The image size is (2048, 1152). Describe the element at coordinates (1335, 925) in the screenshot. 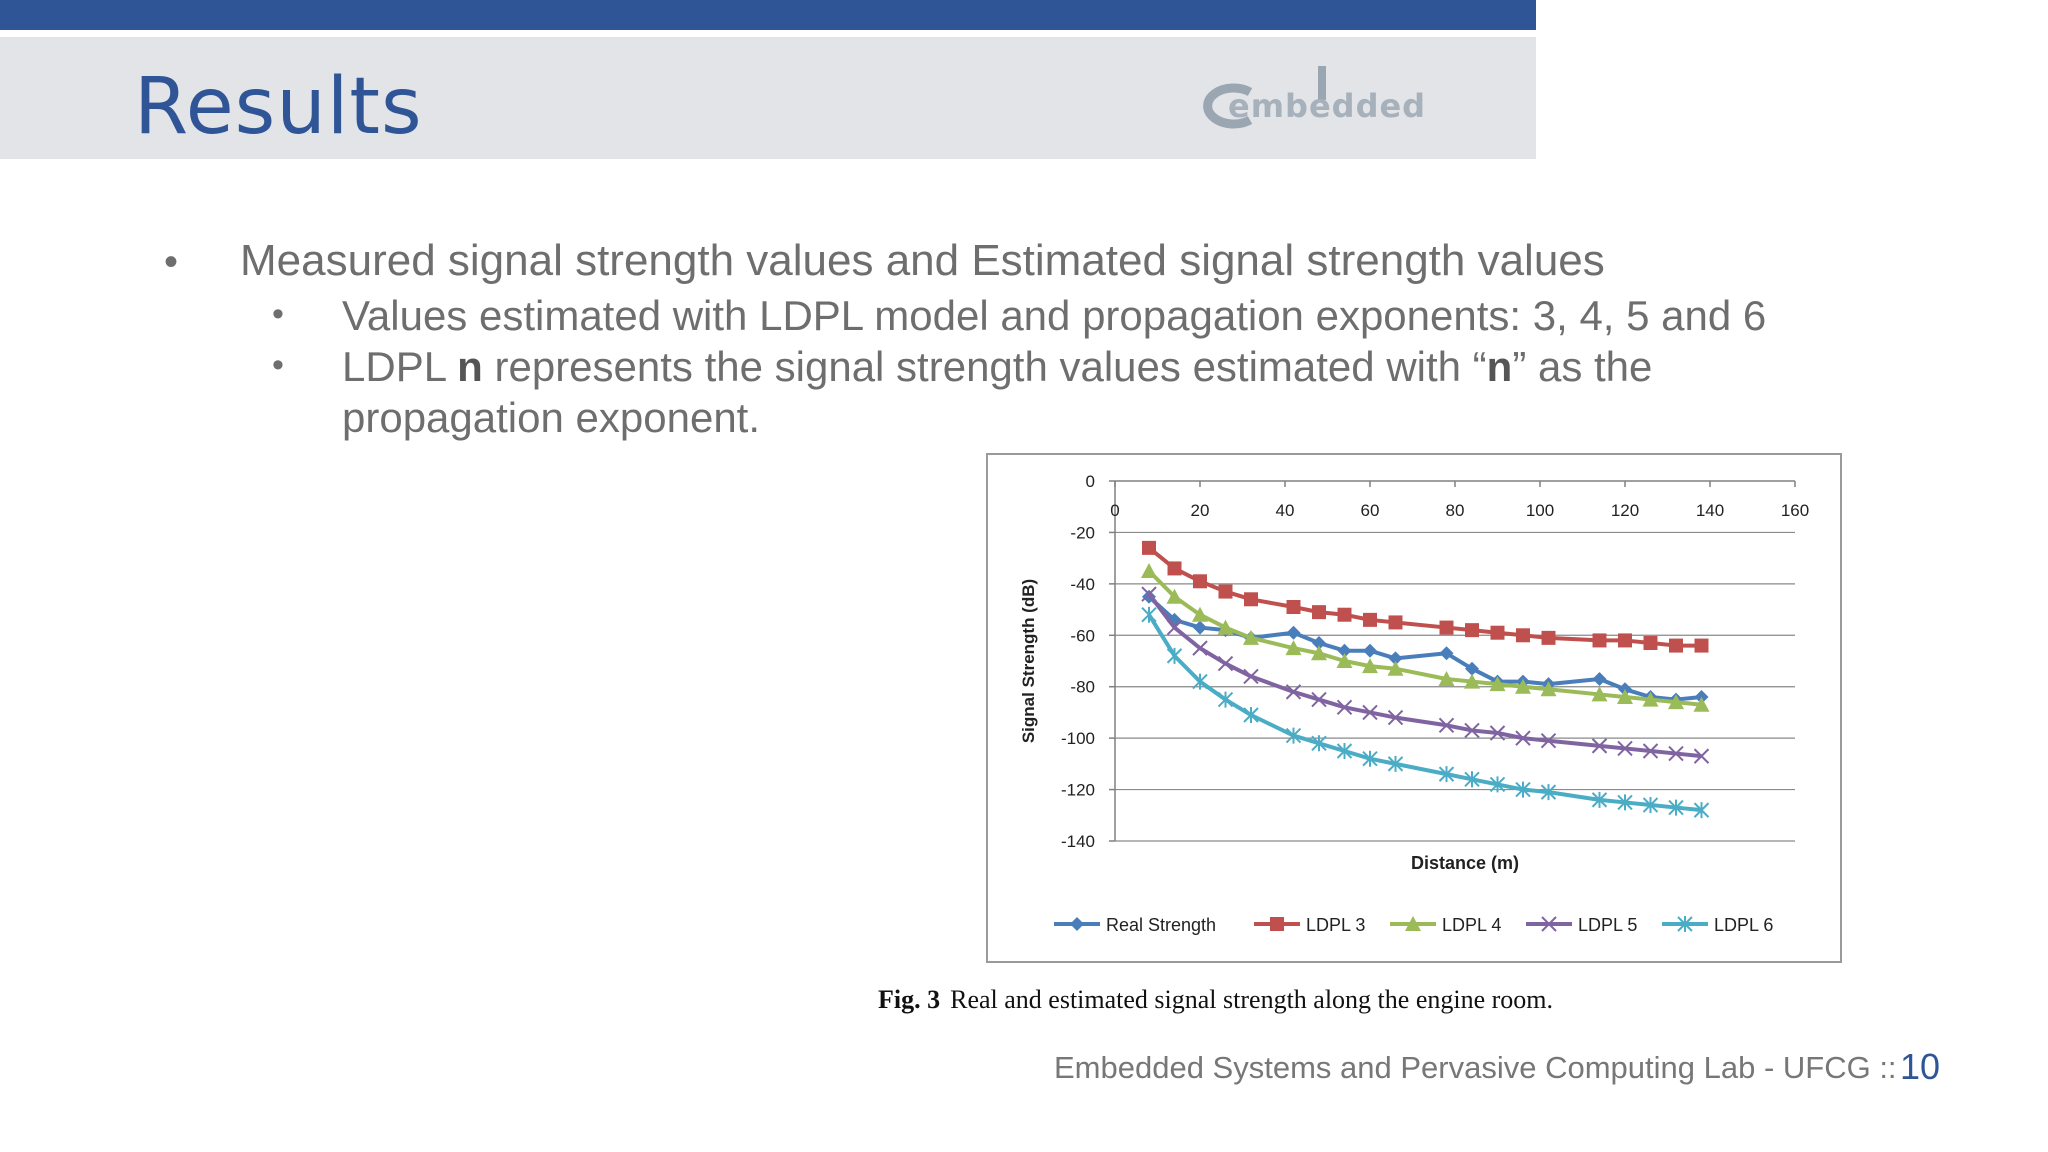

I see `legend-label: LDPL 3` at that location.